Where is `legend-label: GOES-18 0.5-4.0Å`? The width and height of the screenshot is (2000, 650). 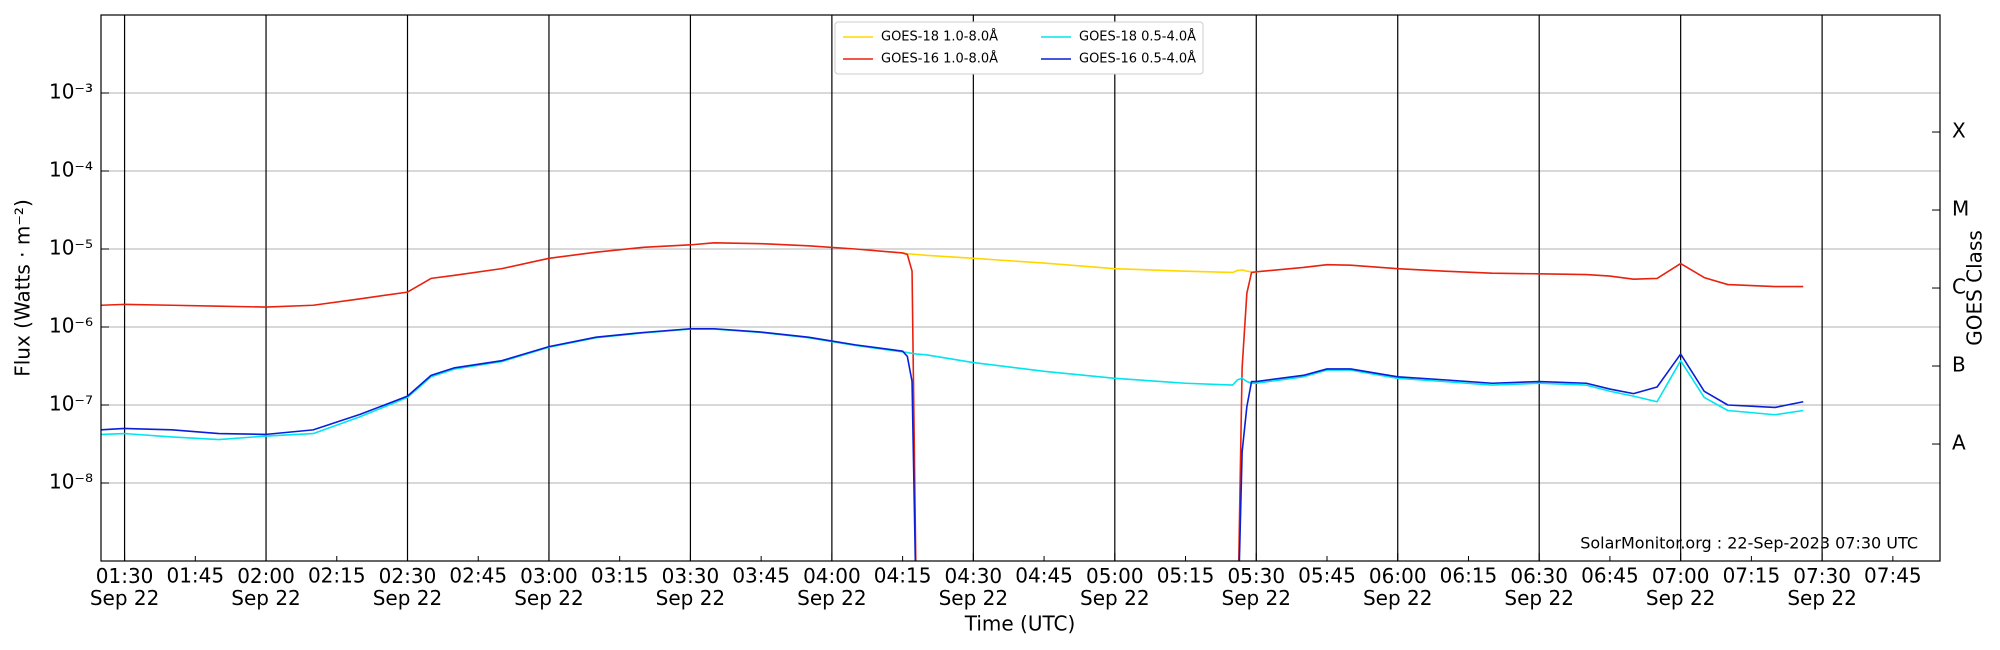 legend-label: GOES-18 0.5-4.0Å is located at coordinates (1137, 37).